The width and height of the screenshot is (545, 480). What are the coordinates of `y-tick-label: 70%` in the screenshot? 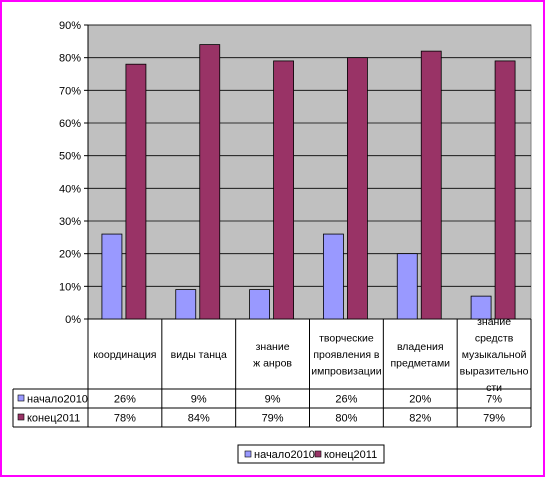 It's located at (70, 91).